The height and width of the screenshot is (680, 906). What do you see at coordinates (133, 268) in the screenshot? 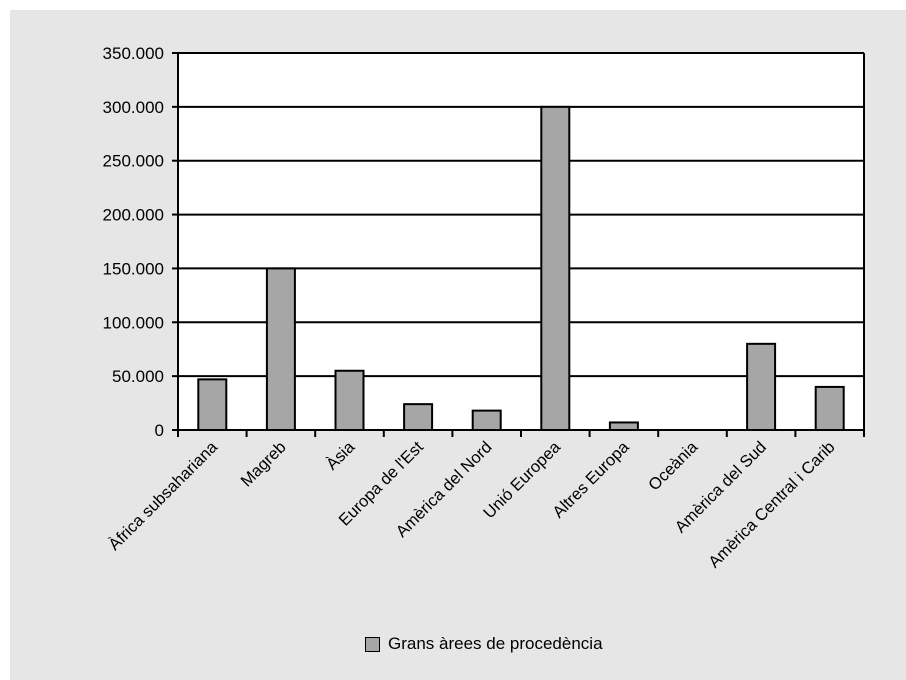
I see `y-tick-label: 150.000` at bounding box center [133, 268].